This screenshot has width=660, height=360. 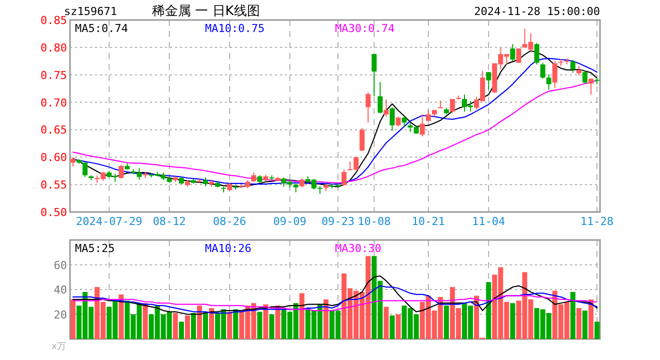 What do you see at coordinates (53, 75) in the screenshot?
I see `y-tick-label: 0.75` at bounding box center [53, 75].